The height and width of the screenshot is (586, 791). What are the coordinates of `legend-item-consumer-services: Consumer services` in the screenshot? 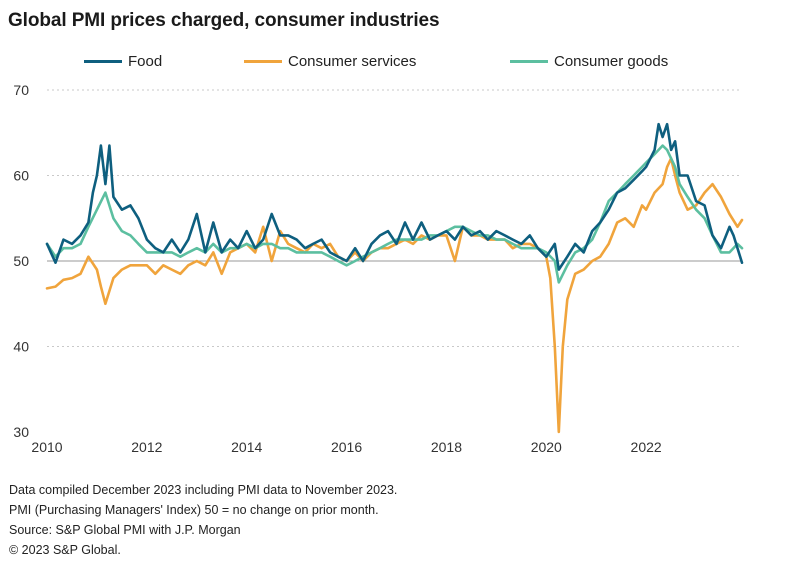 It's located at (330, 61).